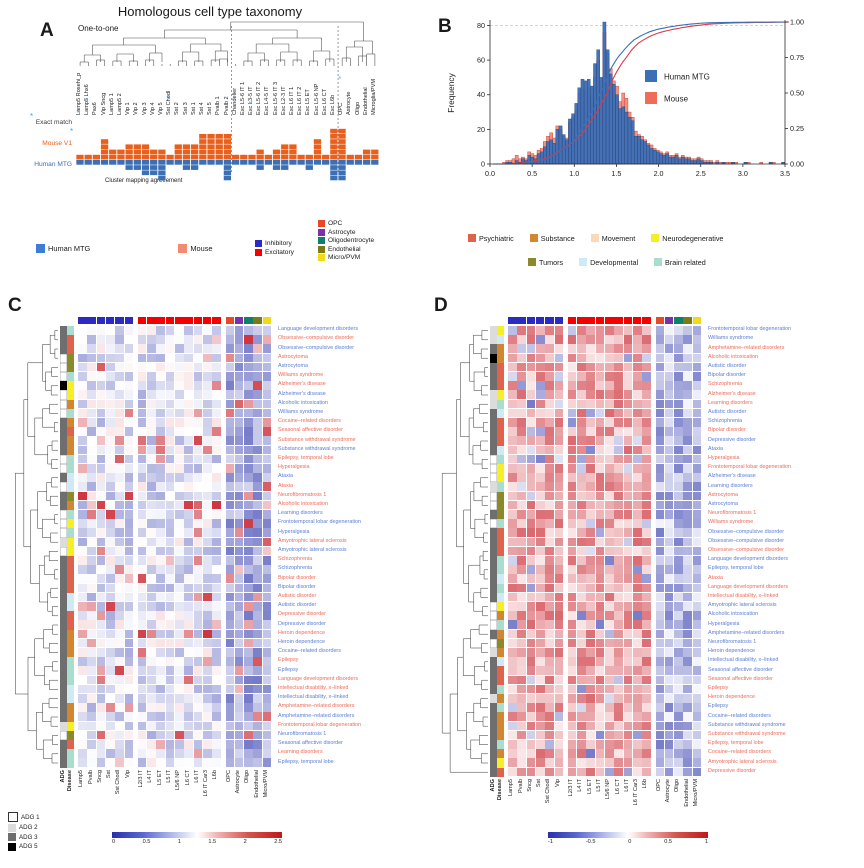 The image size is (864, 868). What do you see at coordinates (15, 305) in the screenshot?
I see `panel-c-letter: C` at bounding box center [15, 305].